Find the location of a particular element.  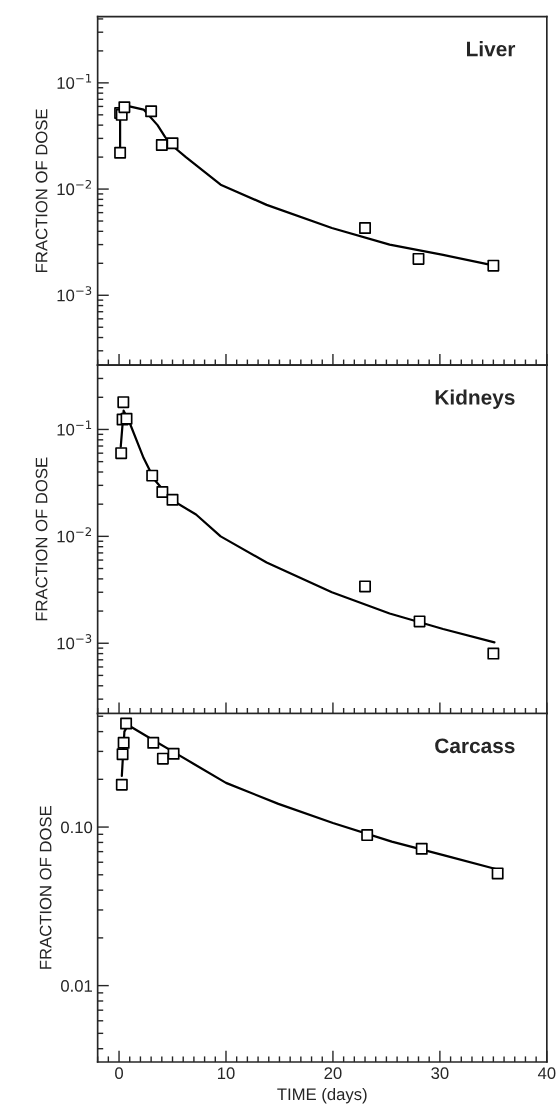

x-tick-label: 0 is located at coordinates (119, 1073).